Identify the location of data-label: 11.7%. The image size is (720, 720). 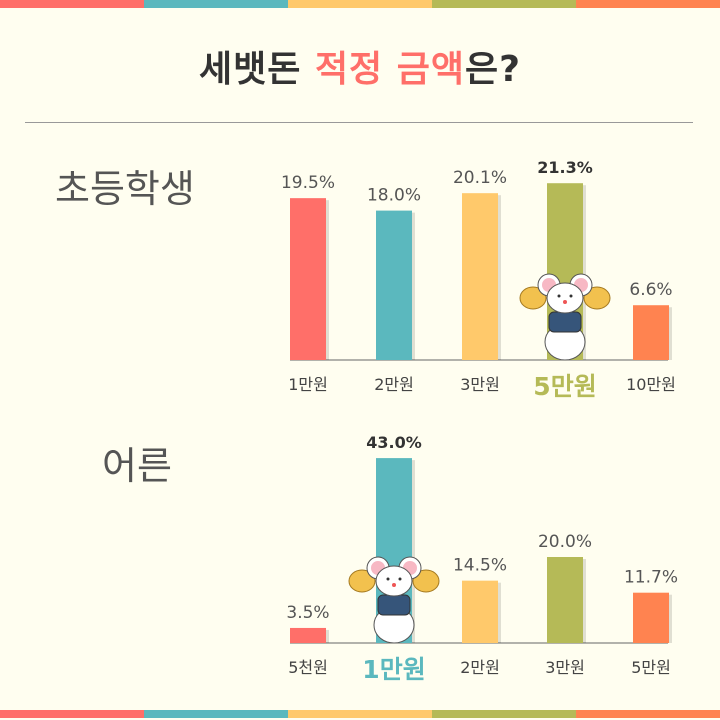
(651, 578).